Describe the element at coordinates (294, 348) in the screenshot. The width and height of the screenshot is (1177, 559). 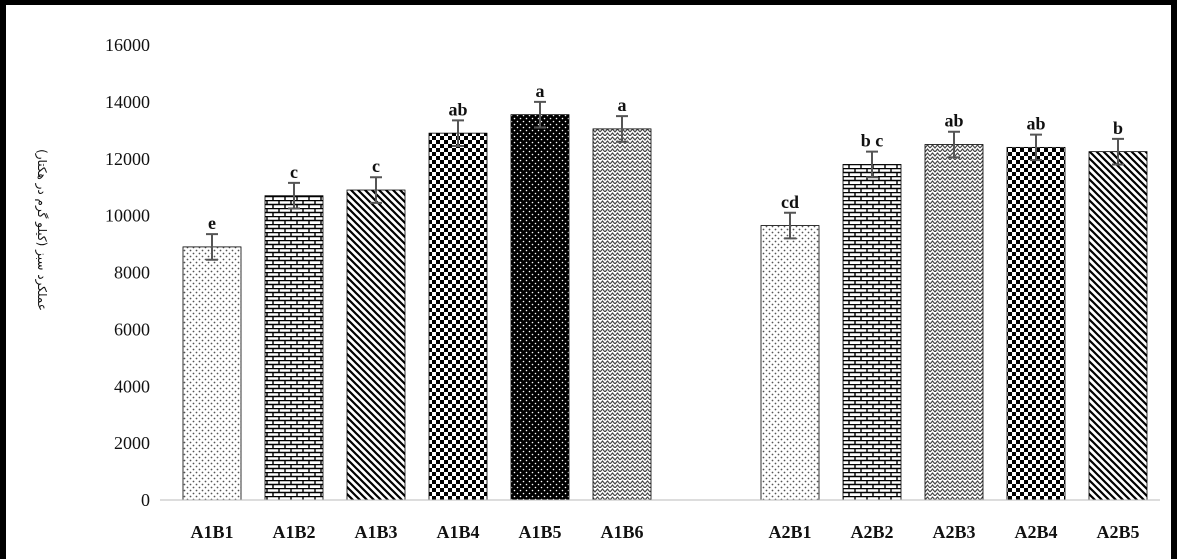
I see `bar-a1b2` at that location.